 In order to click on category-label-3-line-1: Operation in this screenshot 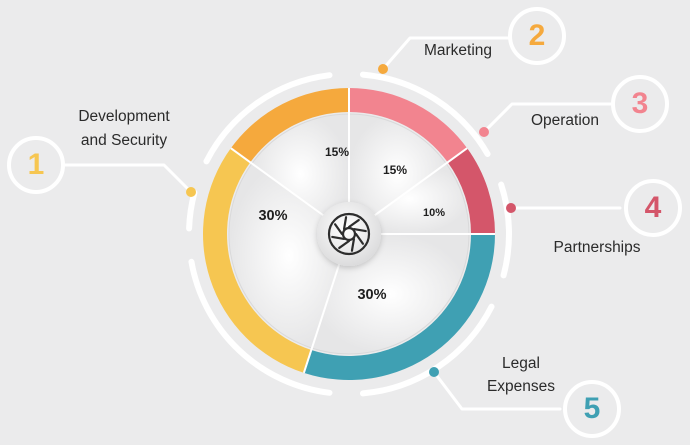, I will do `click(565, 120)`.